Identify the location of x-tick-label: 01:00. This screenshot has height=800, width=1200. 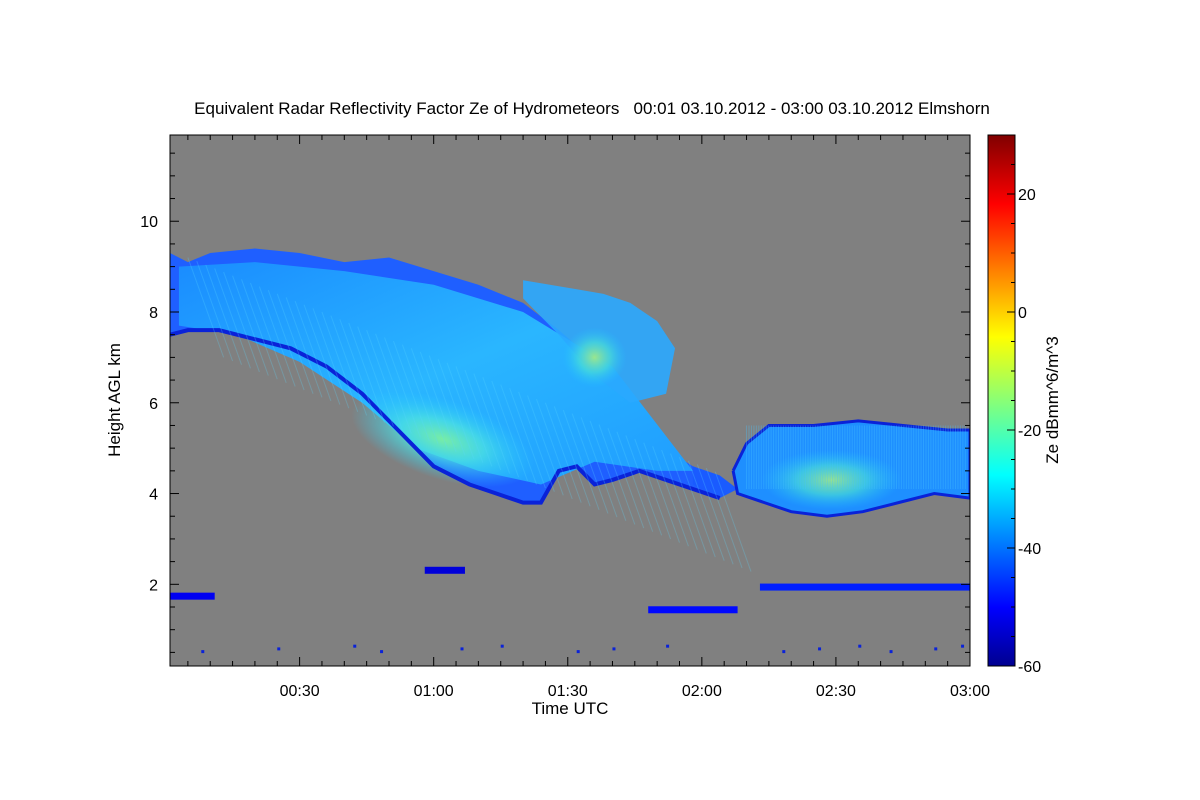
(434, 691).